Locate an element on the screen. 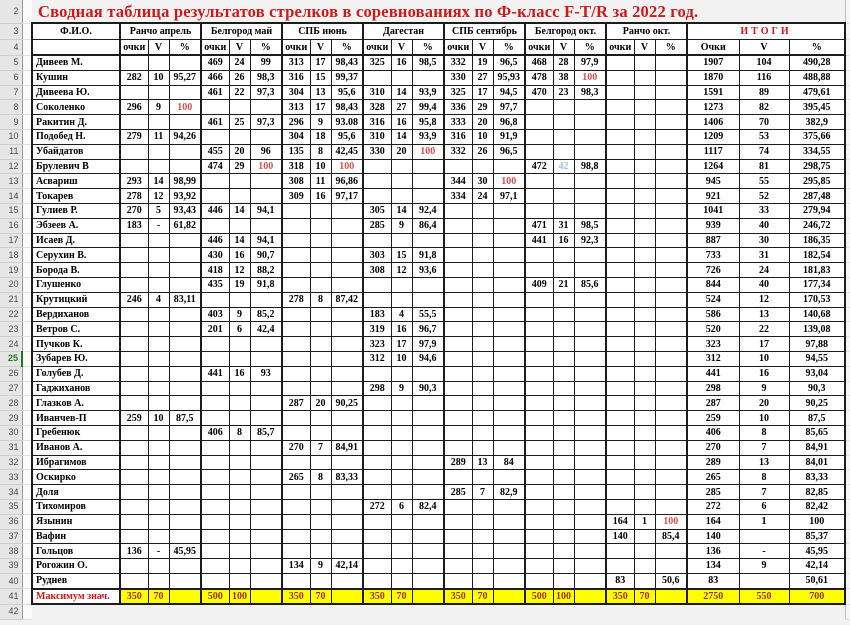 This screenshot has width=850, height=625. score-cell: 100 is located at coordinates (817, 521).